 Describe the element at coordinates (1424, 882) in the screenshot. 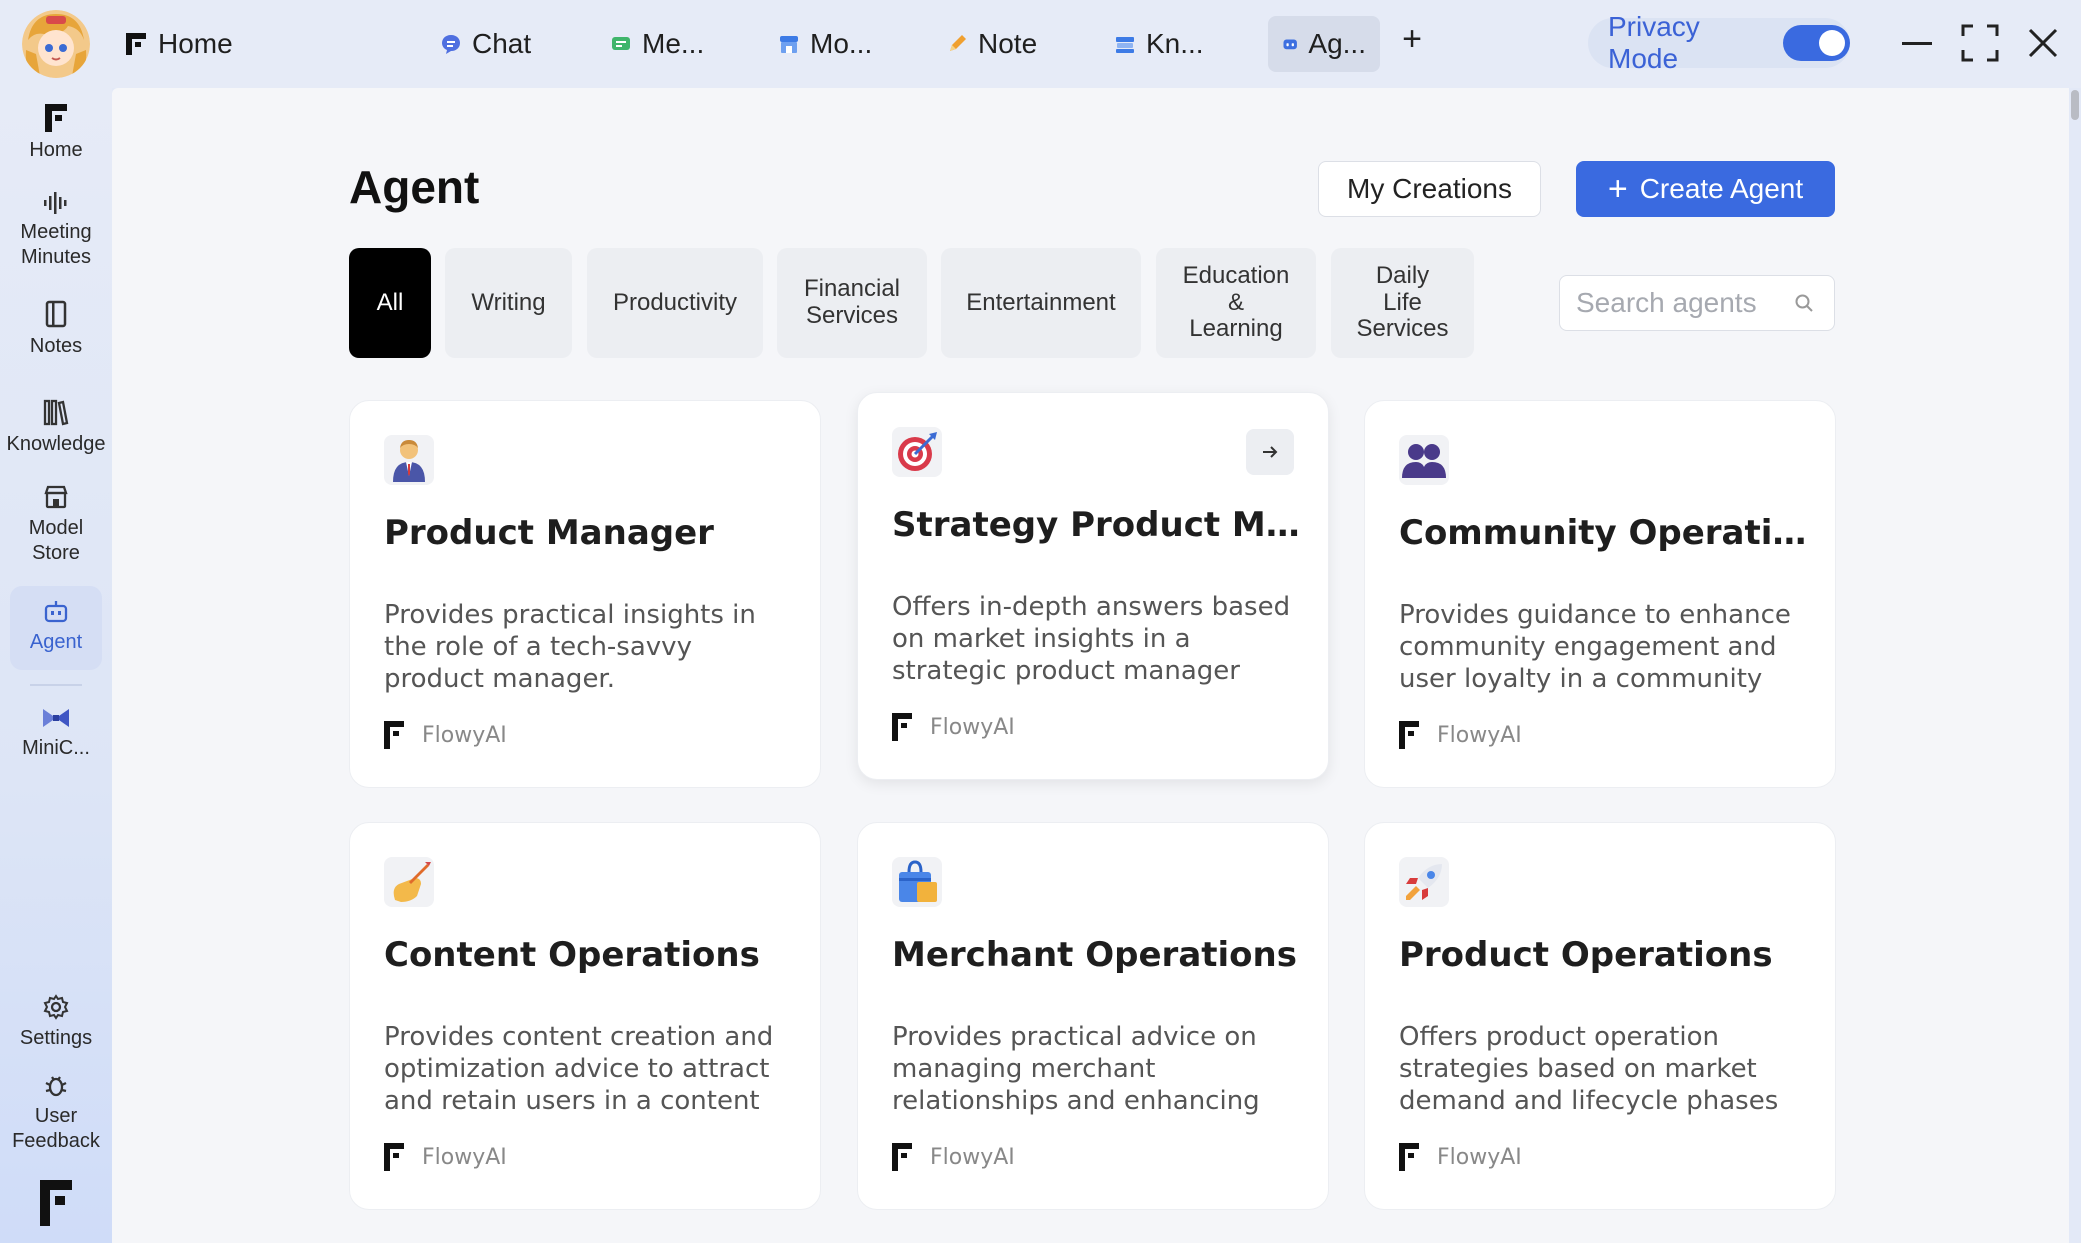

I see `rocket-icon` at that location.